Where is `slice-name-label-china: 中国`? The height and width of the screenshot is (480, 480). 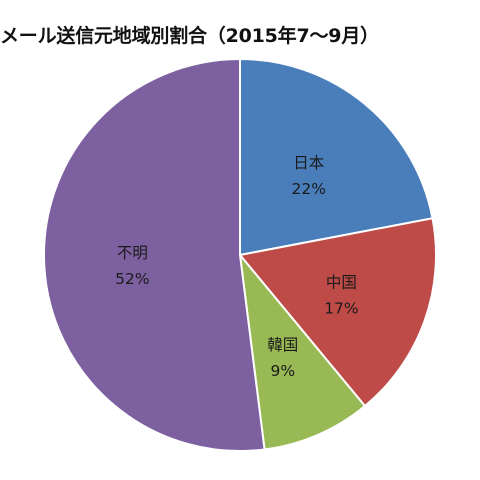
slice-name-label-china: 中国 is located at coordinates (341, 283).